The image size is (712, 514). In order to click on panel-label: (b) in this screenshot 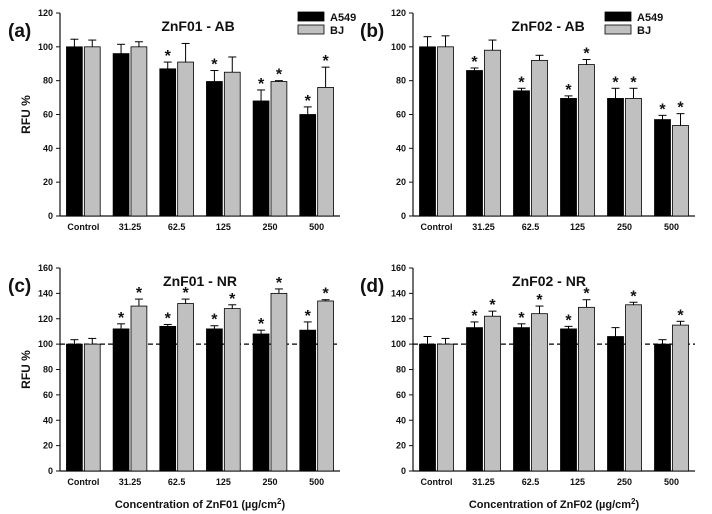, I will do `click(372, 31)`.